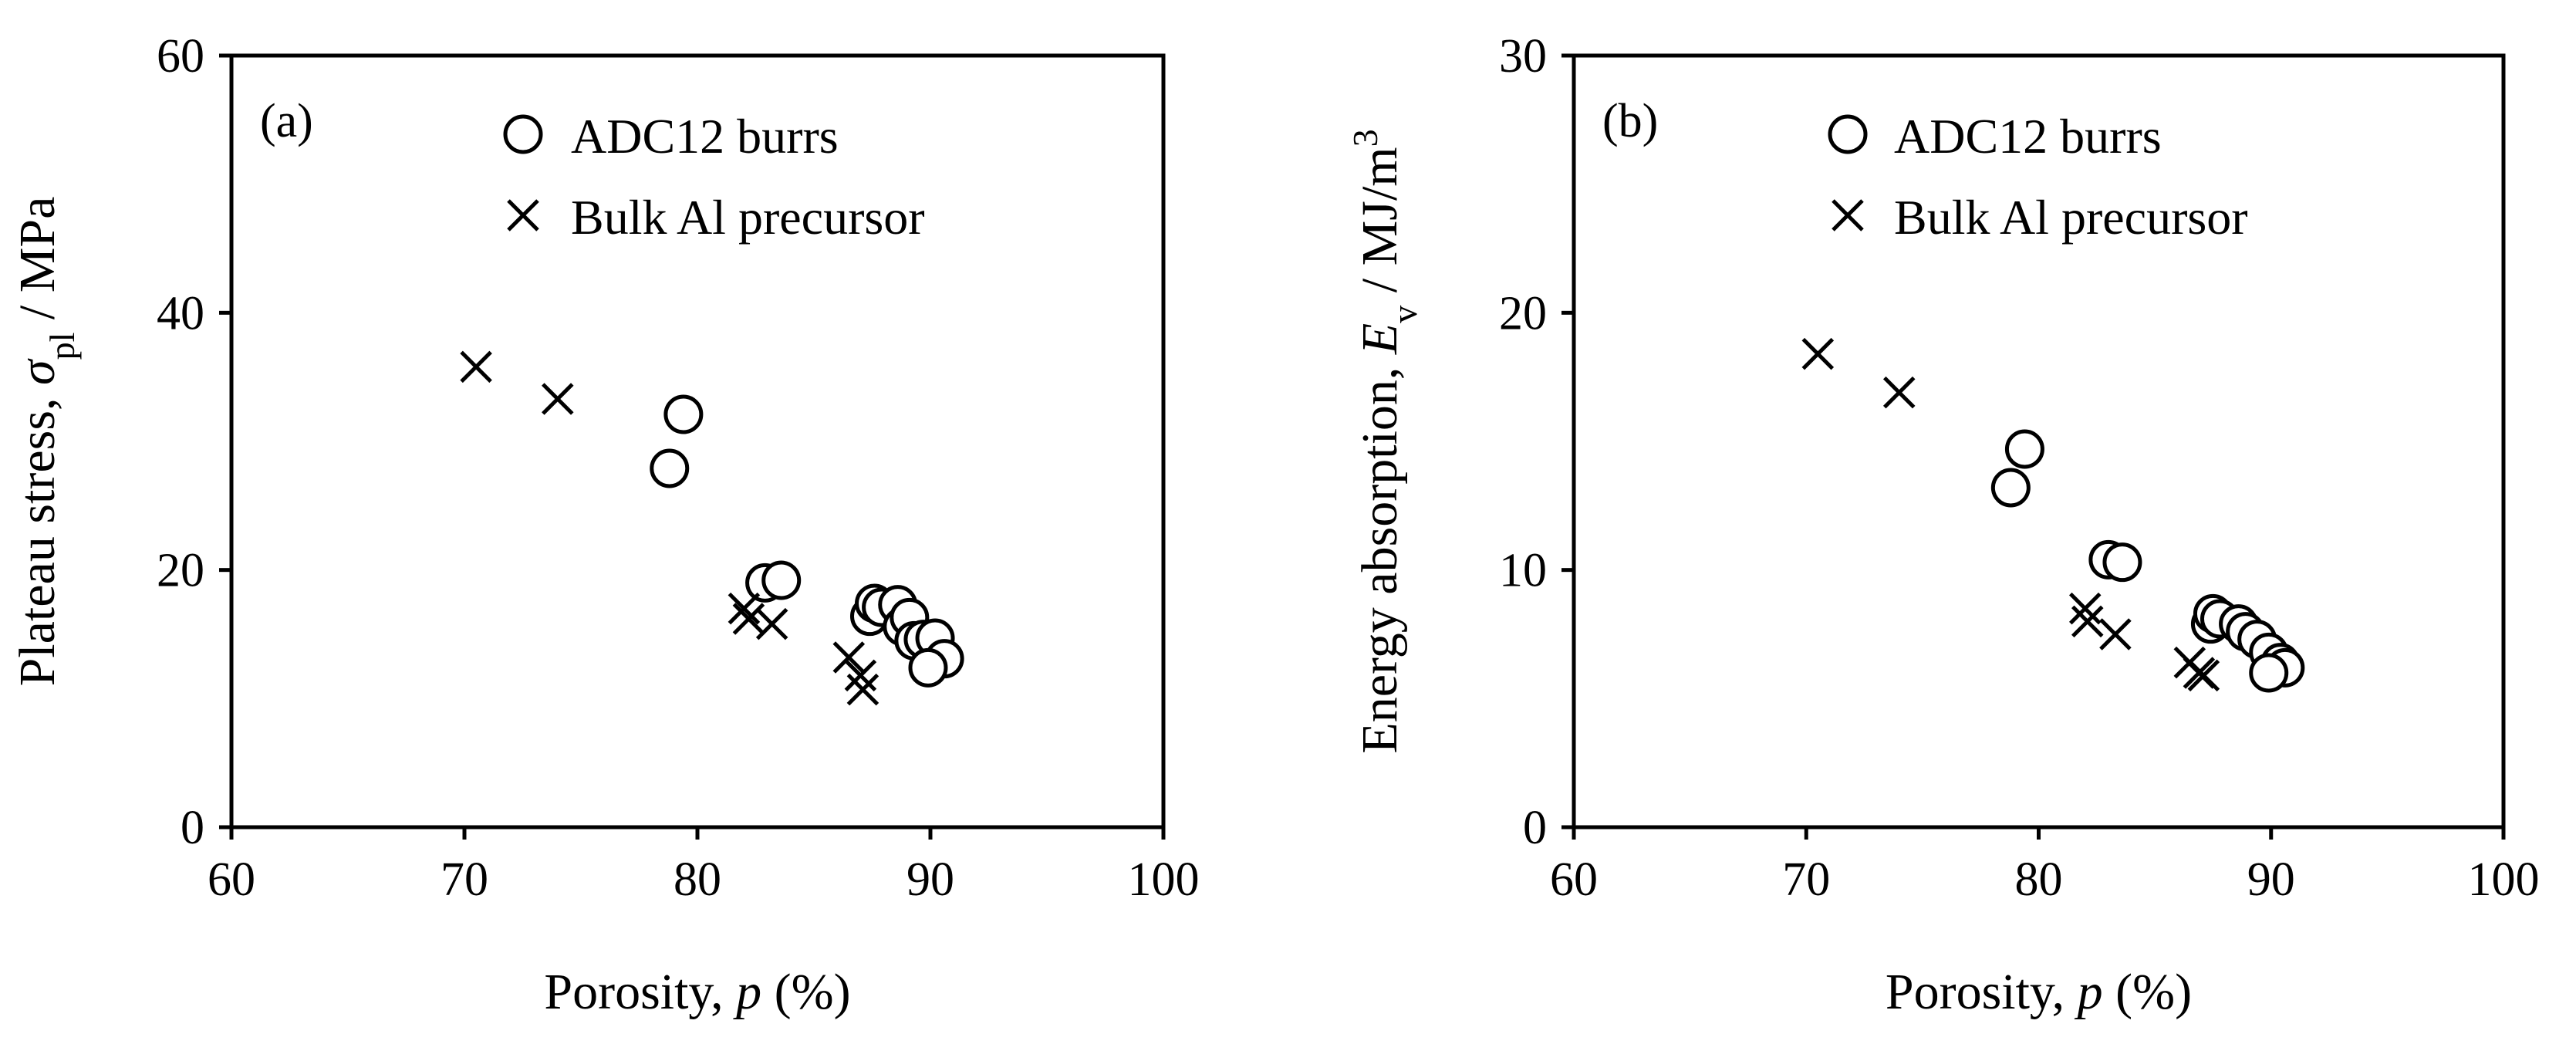  Describe the element at coordinates (37, 371) in the screenshot. I see `y-axis-title-symbol: σ` at that location.